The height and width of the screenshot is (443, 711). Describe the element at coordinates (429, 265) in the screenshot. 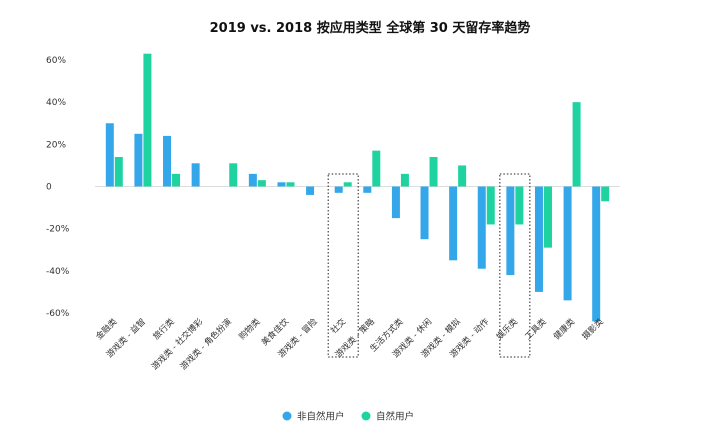

I see `highlight-boxes` at that location.